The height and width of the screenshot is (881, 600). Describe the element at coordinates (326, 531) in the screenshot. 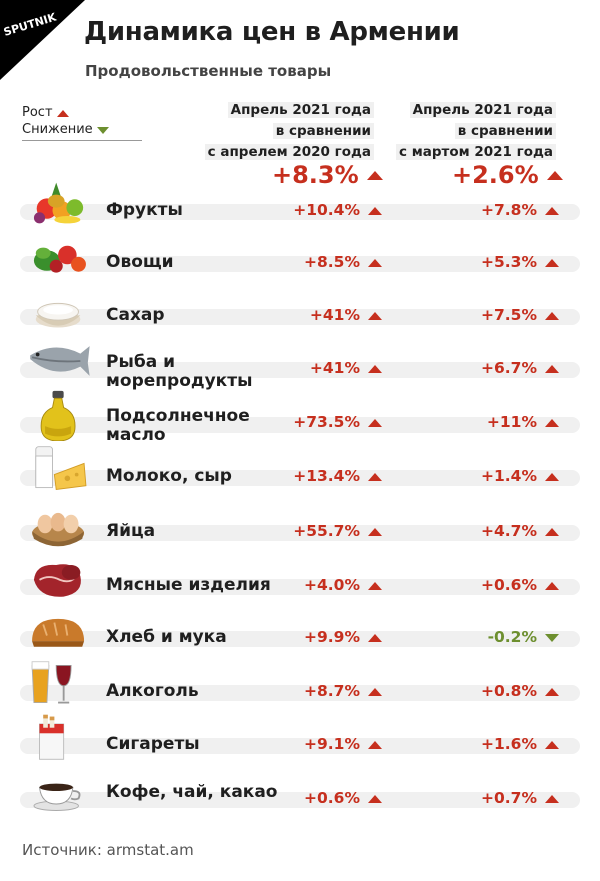

I see `value-text: +55.7%` at that location.